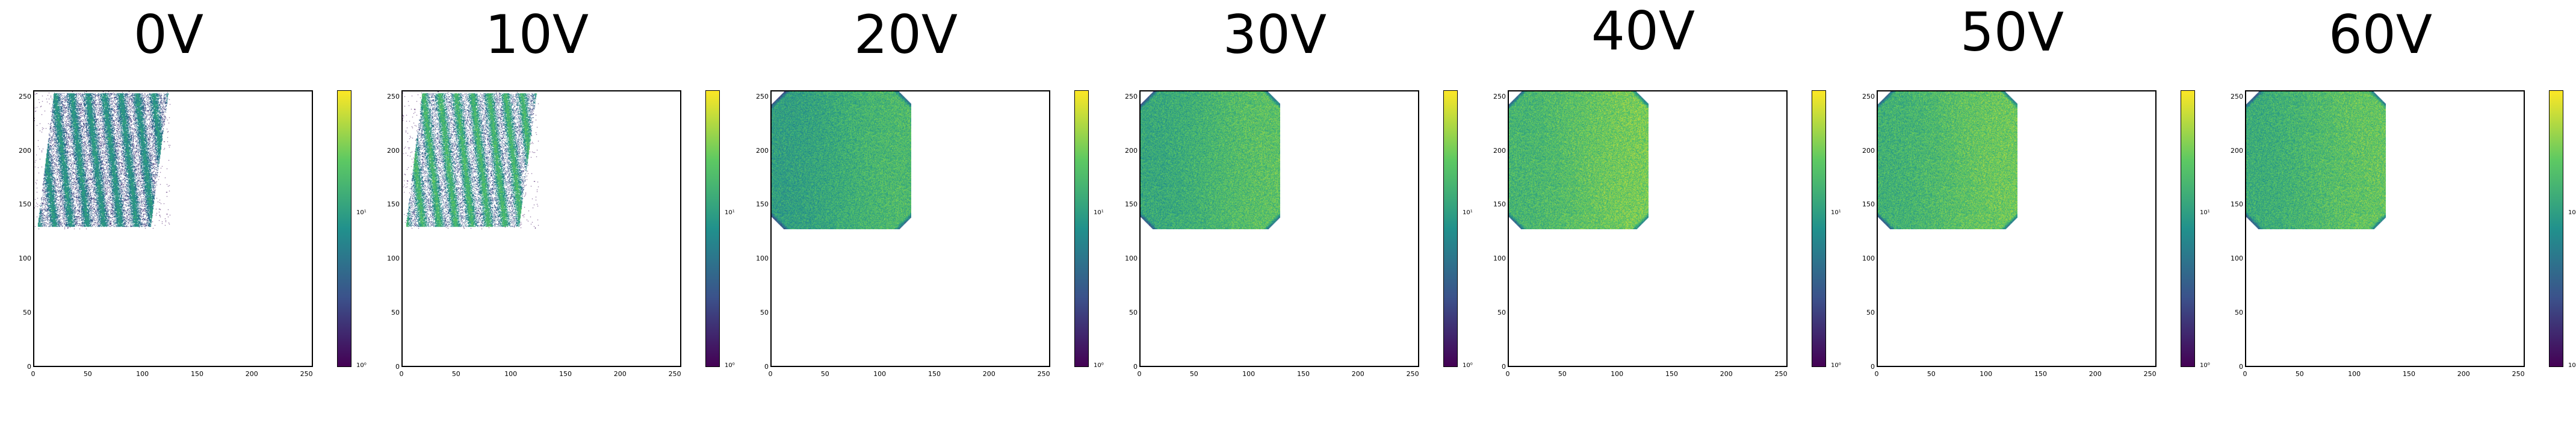 The width and height of the screenshot is (2576, 426). I want to click on panel-title: 30V, so click(1274, 35).